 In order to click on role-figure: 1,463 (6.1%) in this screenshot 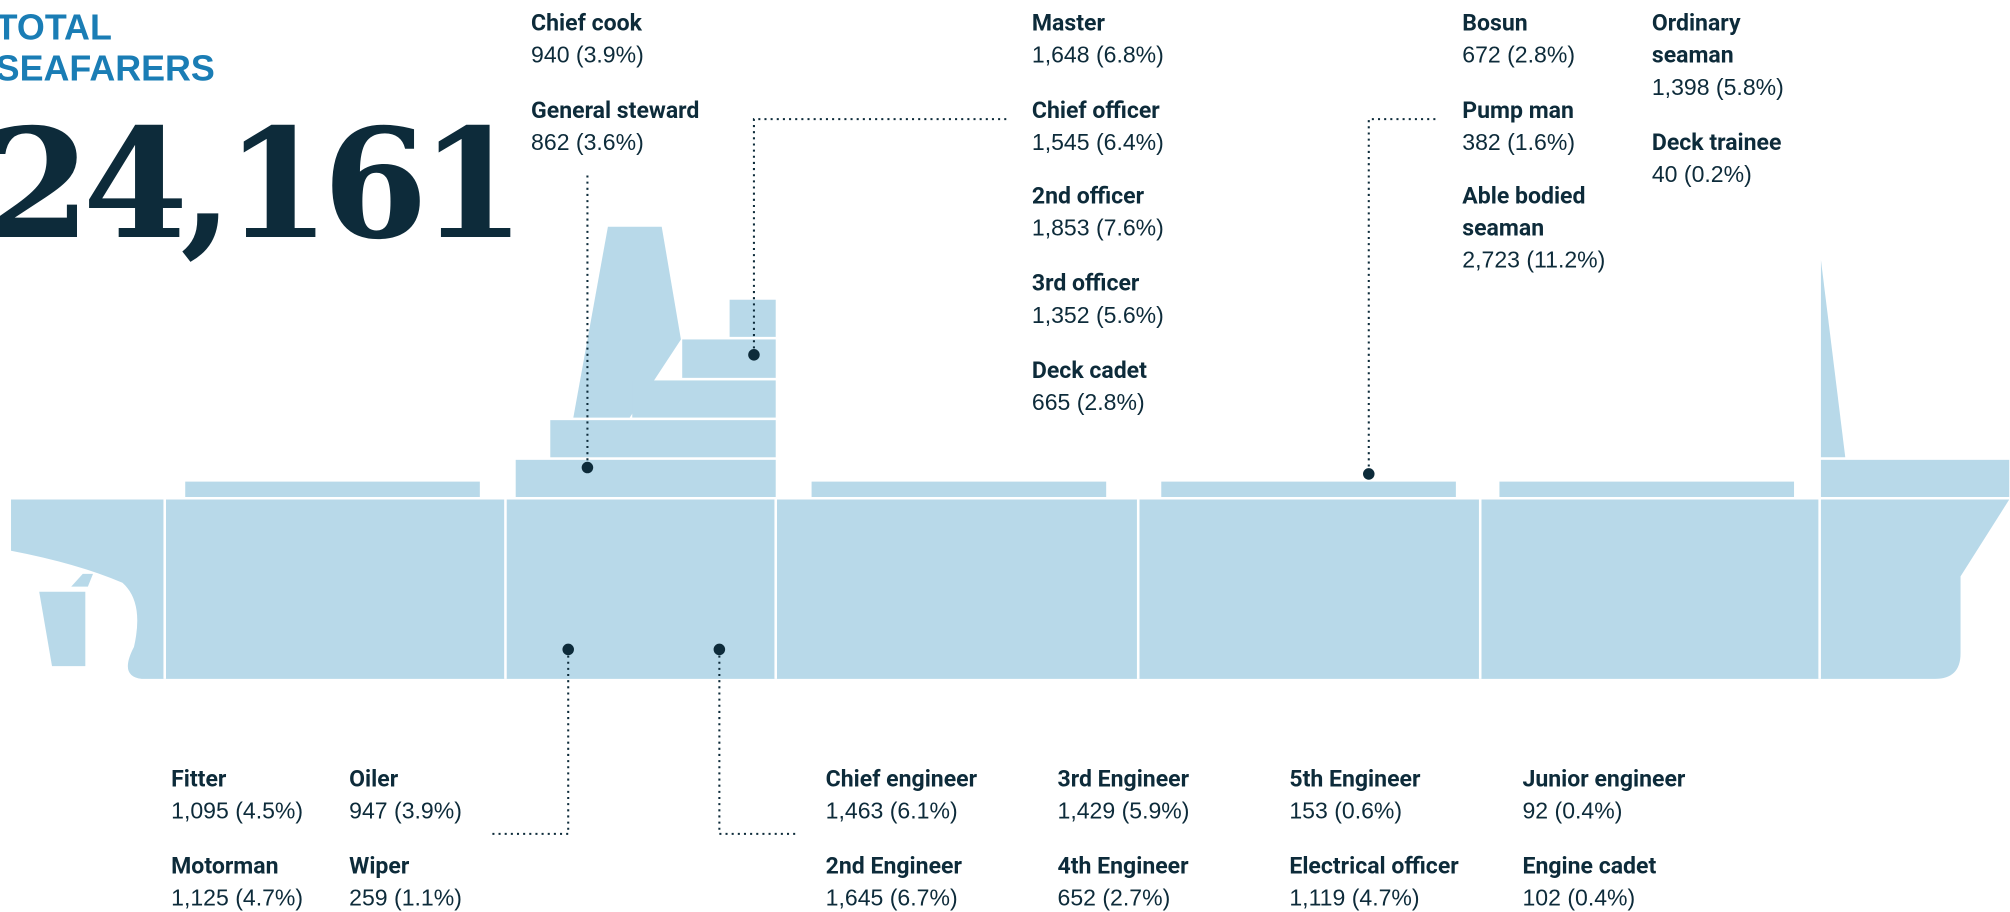, I will do `click(892, 810)`.